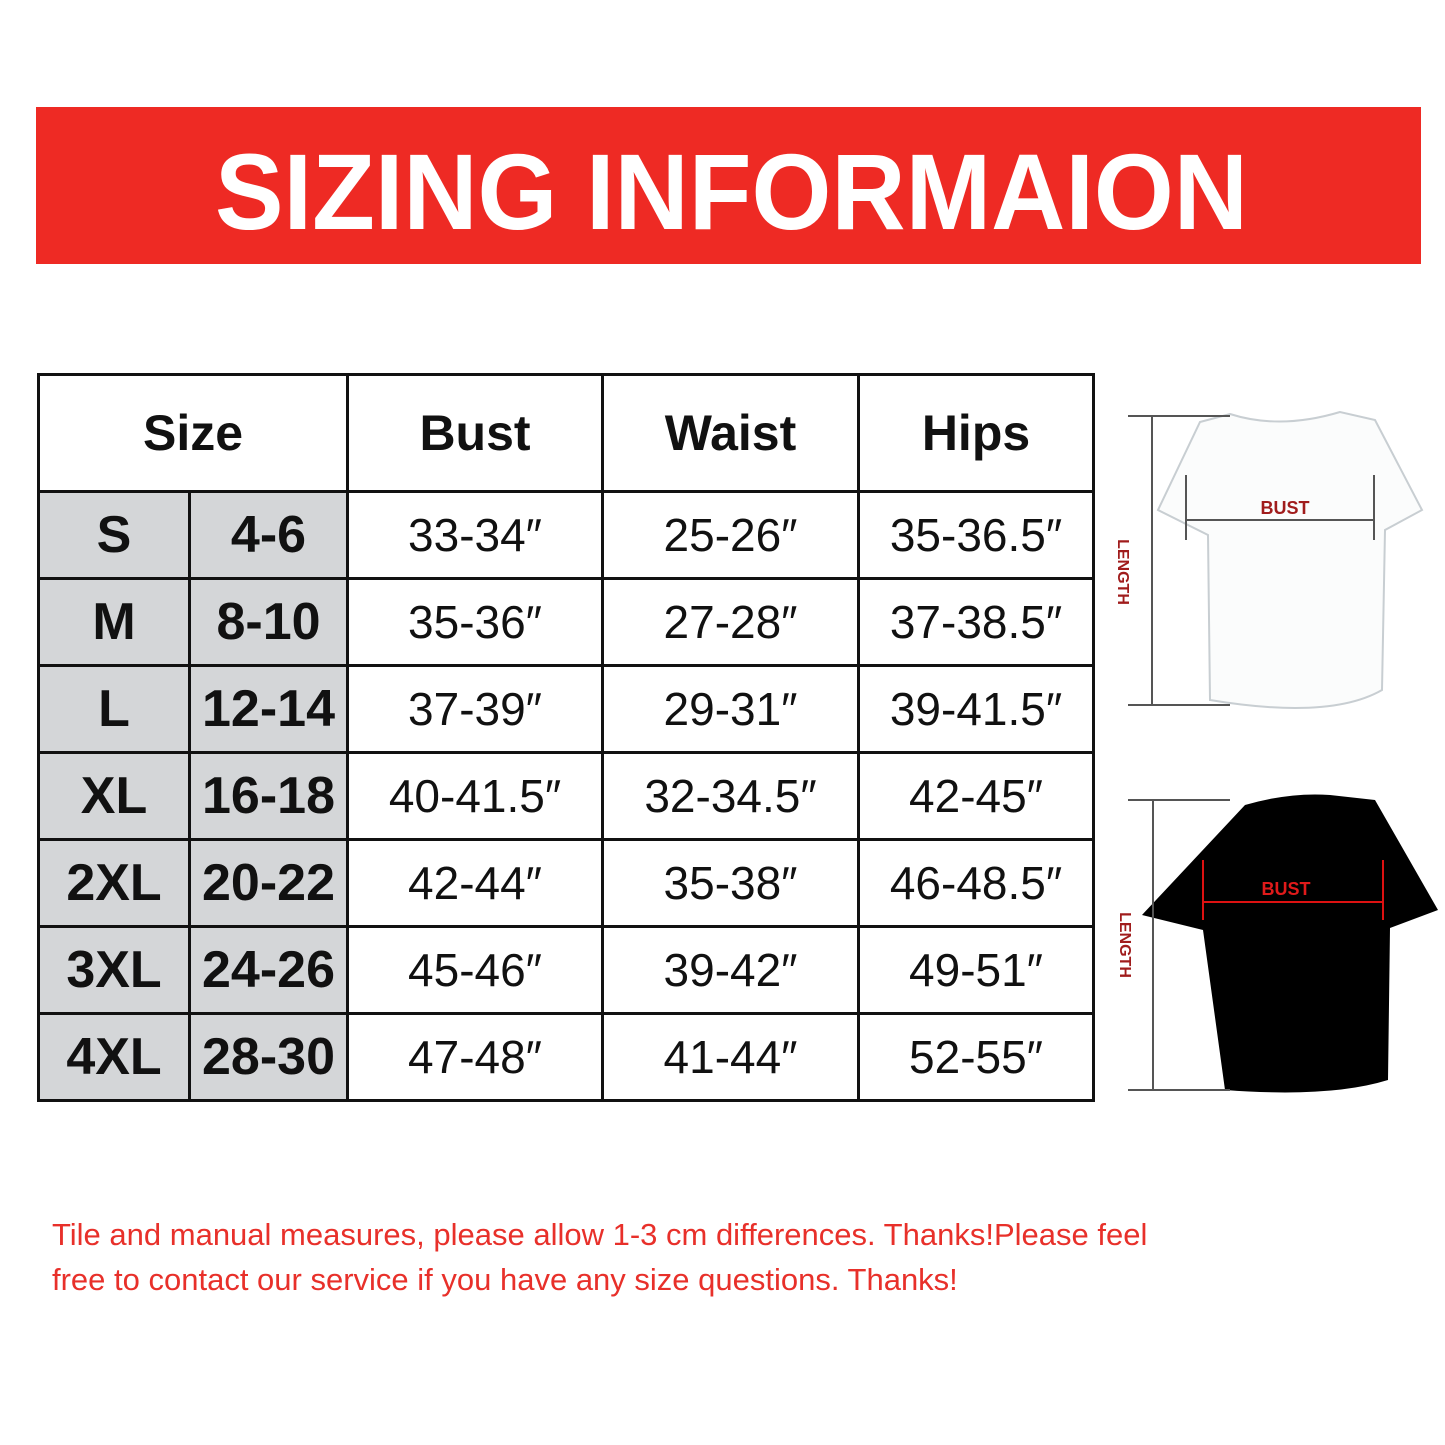 This screenshot has width=1445, height=1445. What do you see at coordinates (475, 535) in the screenshot?
I see `bust-value: 33-34″` at bounding box center [475, 535].